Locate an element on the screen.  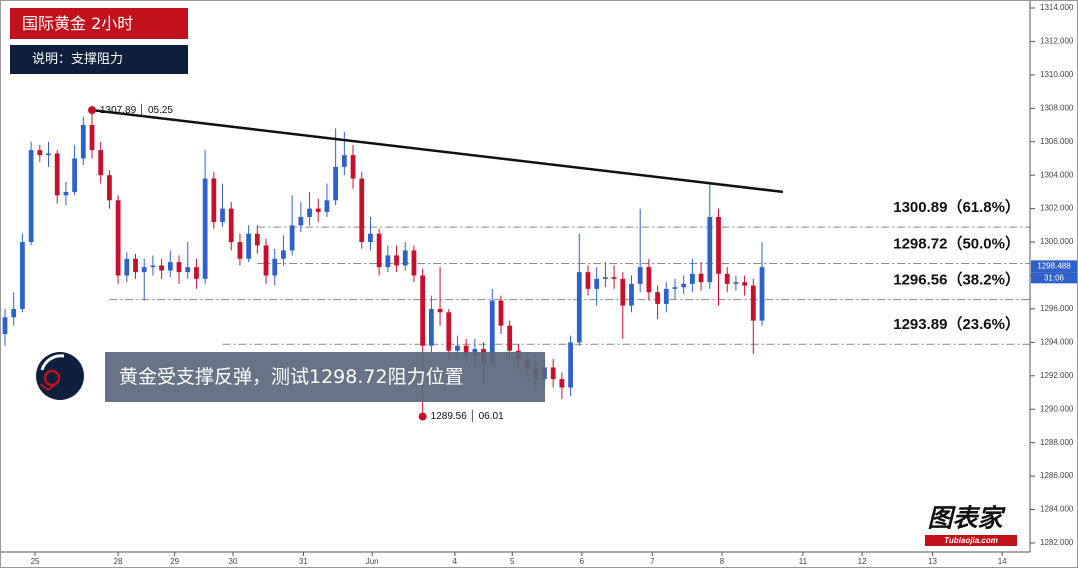
x-tick-label: 7 is located at coordinates (652, 561).